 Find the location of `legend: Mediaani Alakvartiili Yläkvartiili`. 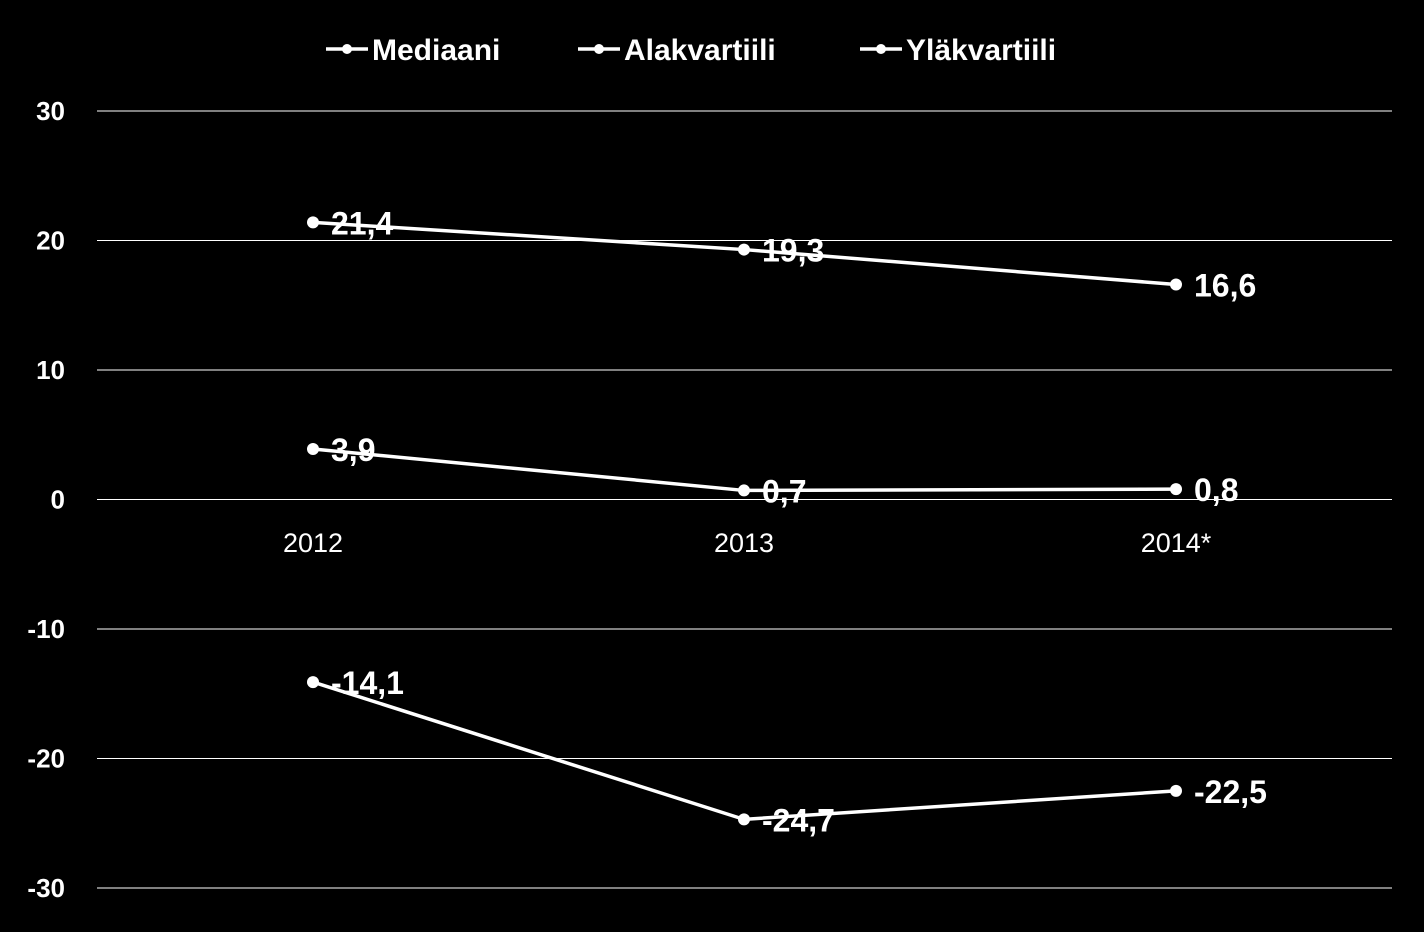

legend: Mediaani Alakvartiili Yläkvartiili is located at coordinates (691, 50).